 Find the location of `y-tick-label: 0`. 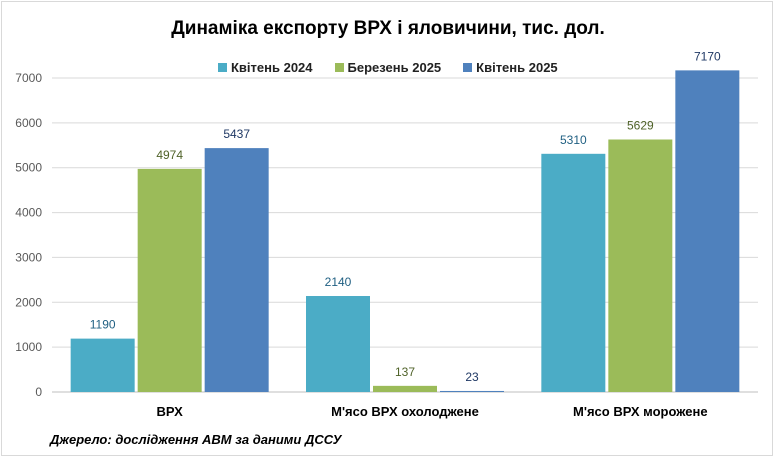

y-tick-label: 0 is located at coordinates (38, 392).